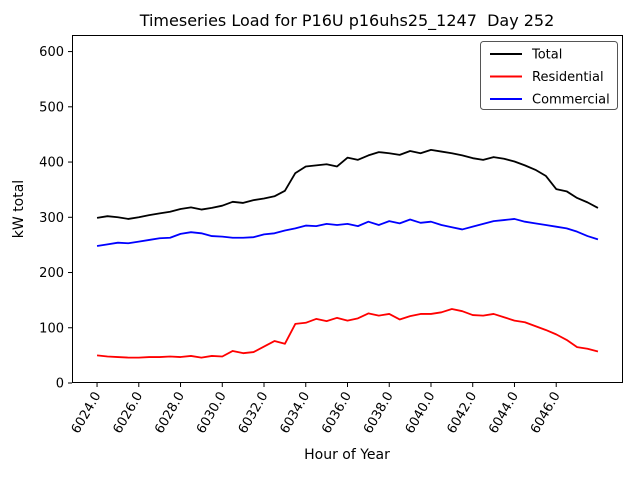 This screenshot has height=480, width=640. What do you see at coordinates (254, 413) in the screenshot?
I see `x-tick-label: 6032.0` at bounding box center [254, 413].